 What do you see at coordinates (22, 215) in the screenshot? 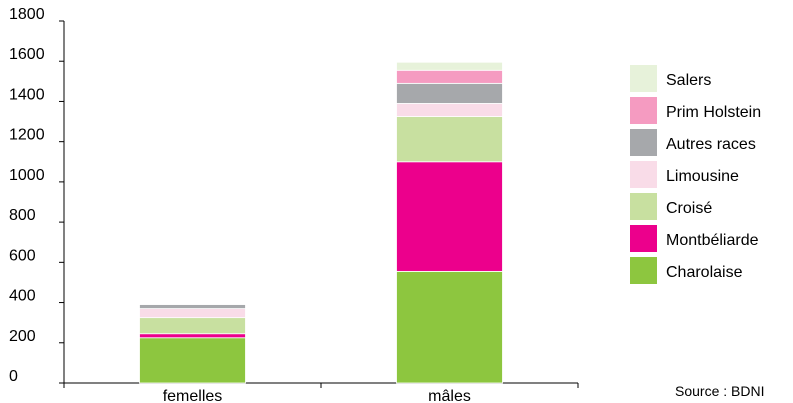
I see `y-tick-label: 800` at bounding box center [22, 215].